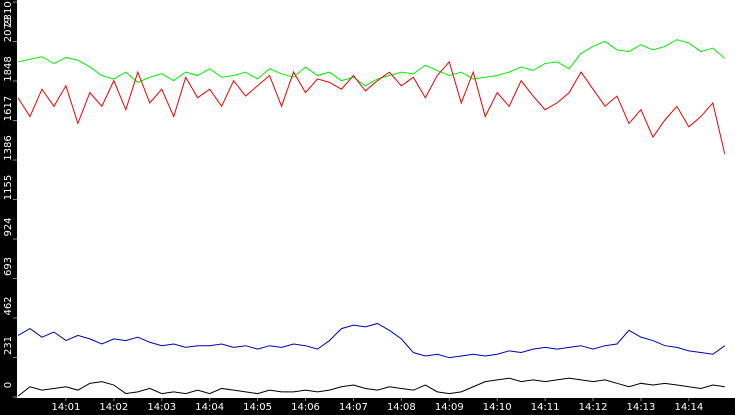 The width and height of the screenshot is (735, 415). I want to click on x-axis-strip, so click(367, 406).